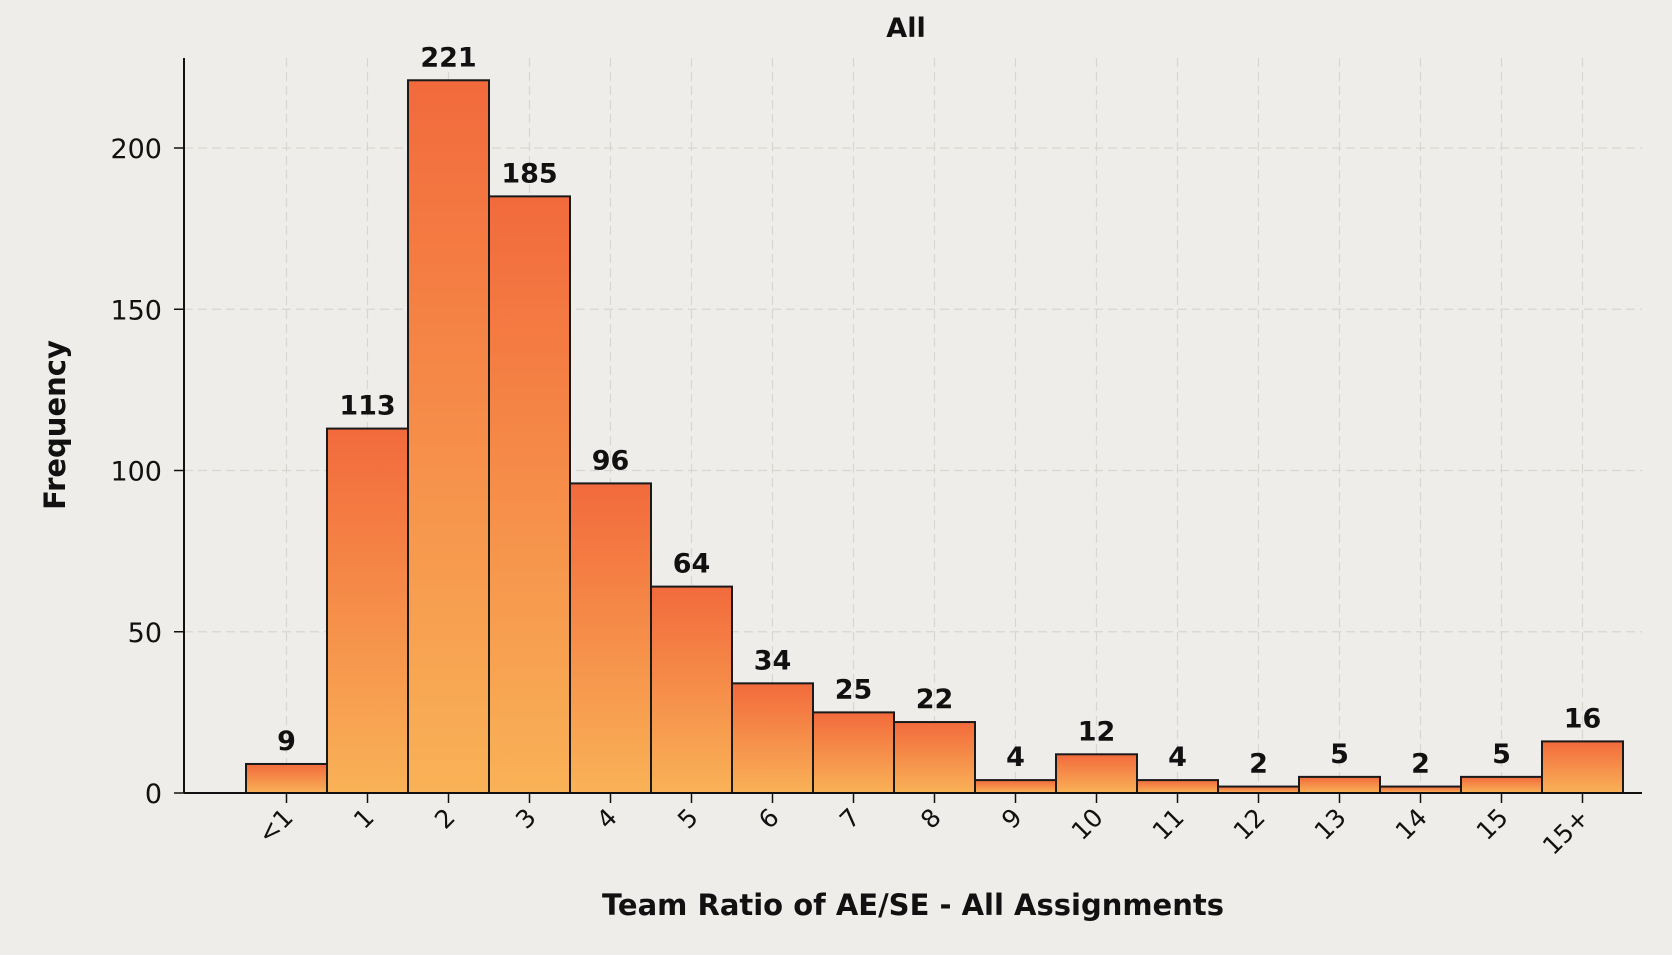 This screenshot has height=955, width=1672. What do you see at coordinates (286, 741) in the screenshot?
I see `bar-value-label: 9` at bounding box center [286, 741].